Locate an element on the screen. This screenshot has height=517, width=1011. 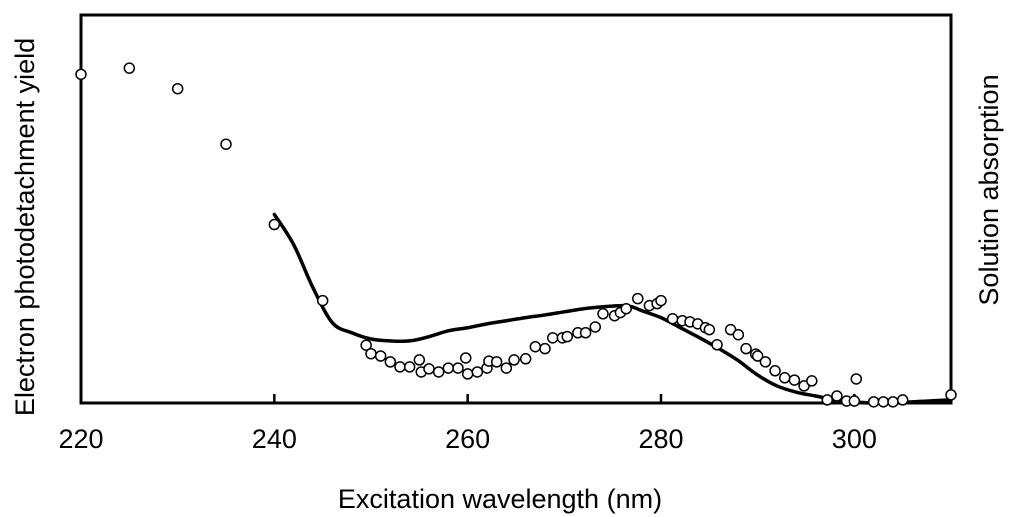
y-axis-label-left: Electron photodetachment yield is located at coordinates (25, 227).